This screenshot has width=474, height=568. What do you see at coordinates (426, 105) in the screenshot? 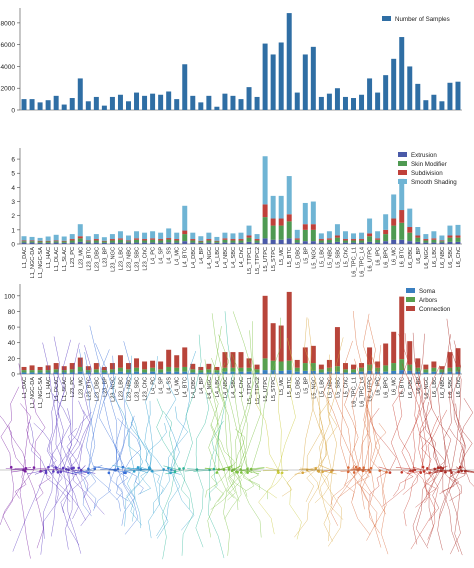
I see `bar-L6_NGC-number-of-samples` at bounding box center [426, 105].